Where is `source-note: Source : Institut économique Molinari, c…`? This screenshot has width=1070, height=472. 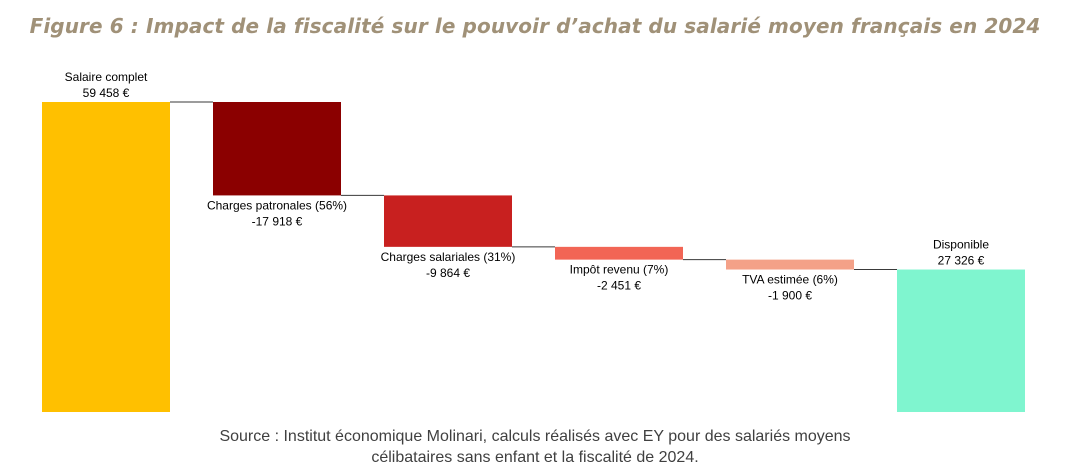 source-note: Source : Institut économique Molinari, c… is located at coordinates (535, 447).